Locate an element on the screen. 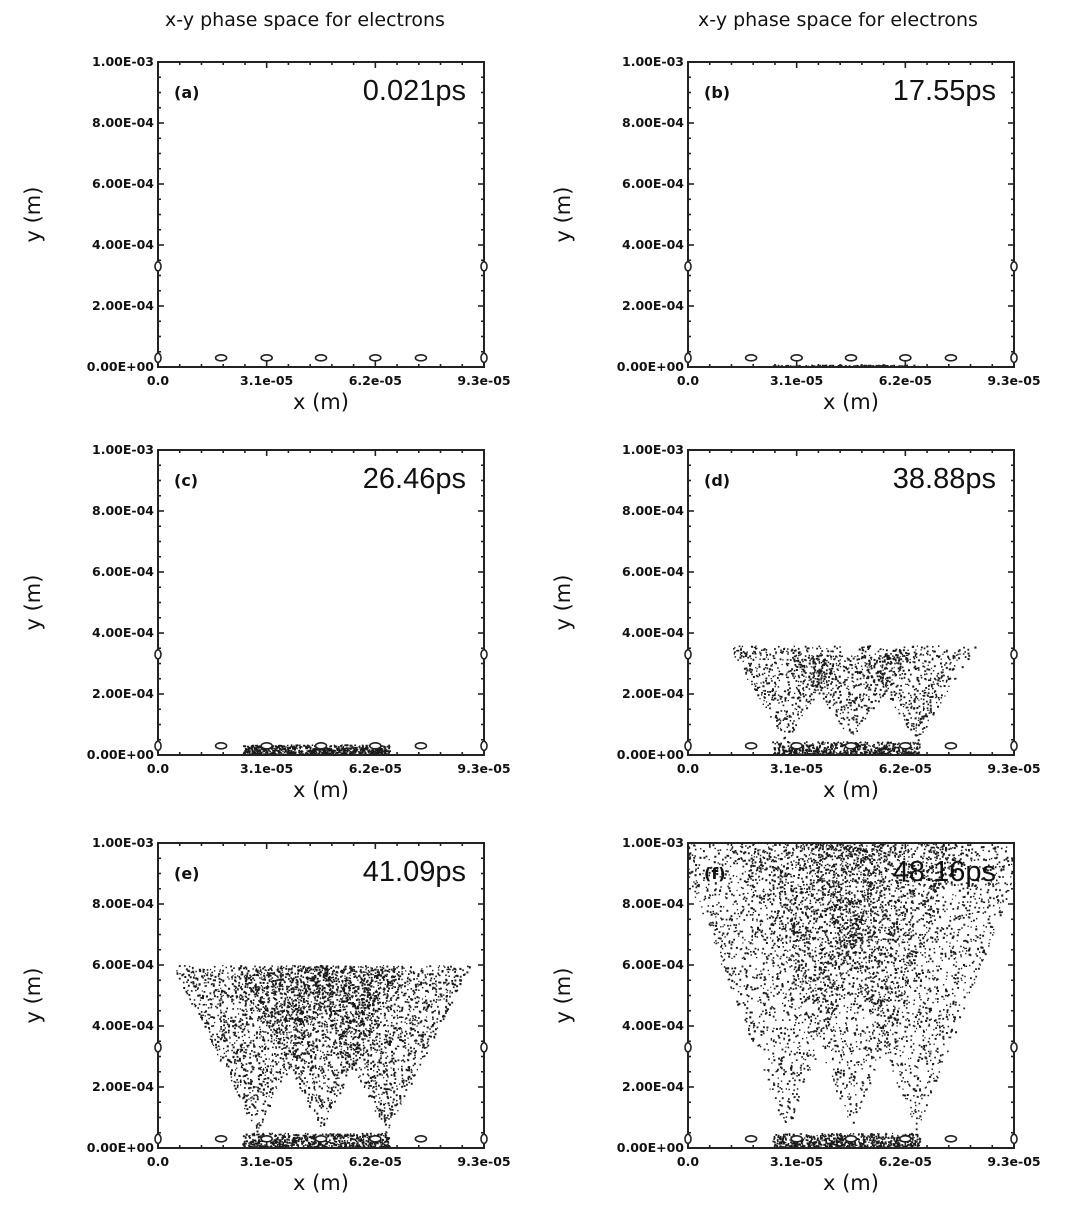 This screenshot has height=1214, width=1083. time-label: 48.16ps is located at coordinates (944, 872).